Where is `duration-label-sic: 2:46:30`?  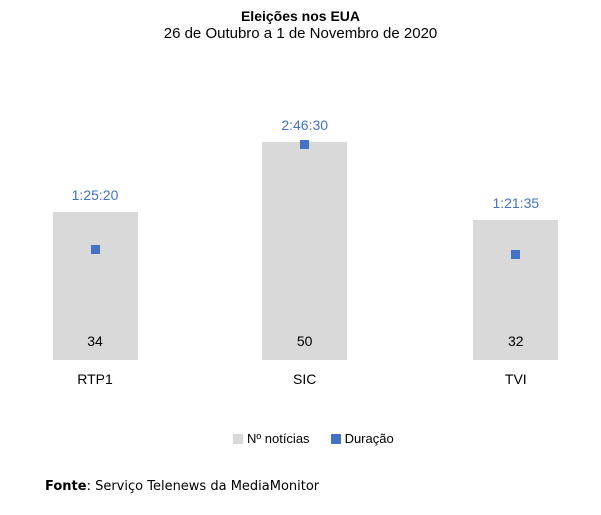 duration-label-sic: 2:46:30 is located at coordinates (305, 124).